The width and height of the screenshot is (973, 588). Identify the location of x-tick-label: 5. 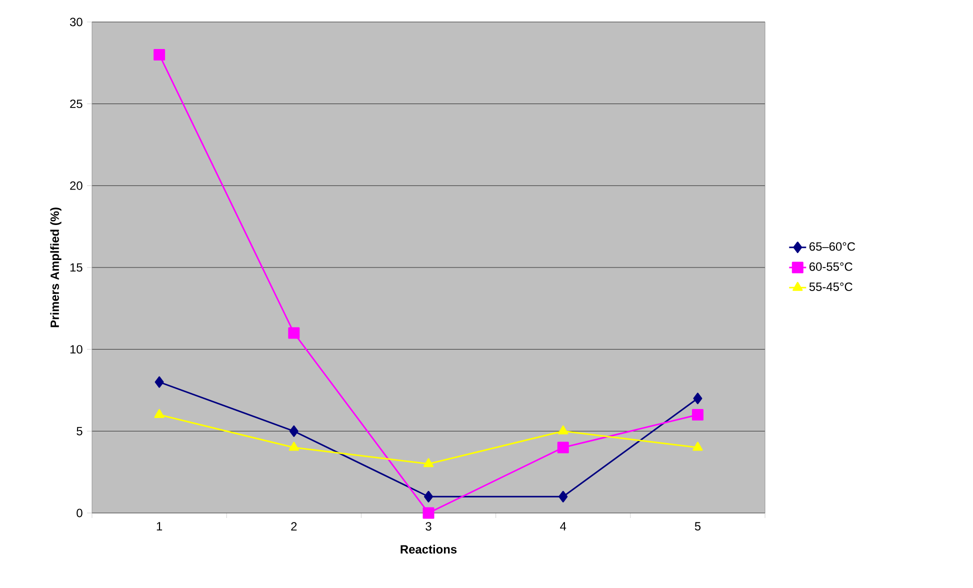
(697, 526).